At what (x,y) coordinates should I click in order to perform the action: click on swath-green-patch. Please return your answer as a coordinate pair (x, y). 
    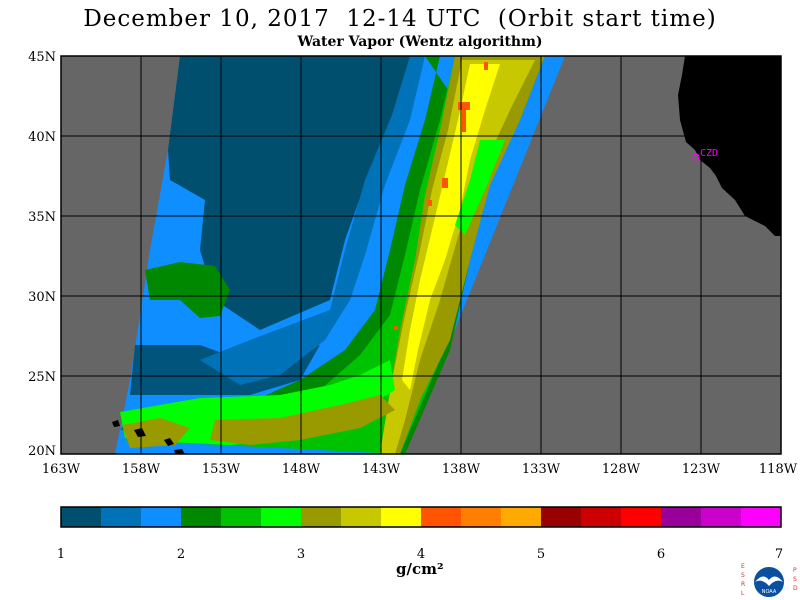
    Looking at the image, I should click on (187, 290).